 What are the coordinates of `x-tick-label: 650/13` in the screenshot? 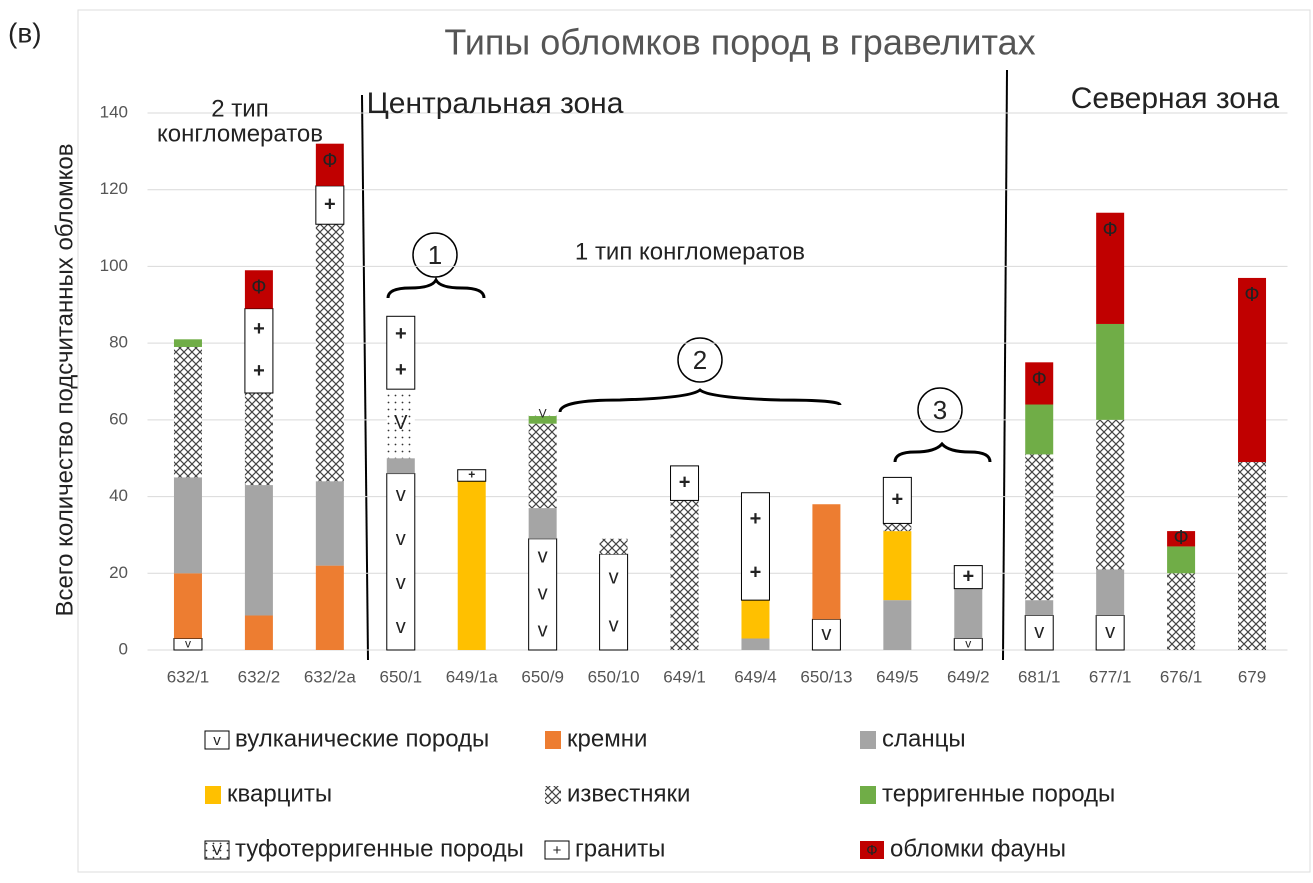 It's located at (826, 676).